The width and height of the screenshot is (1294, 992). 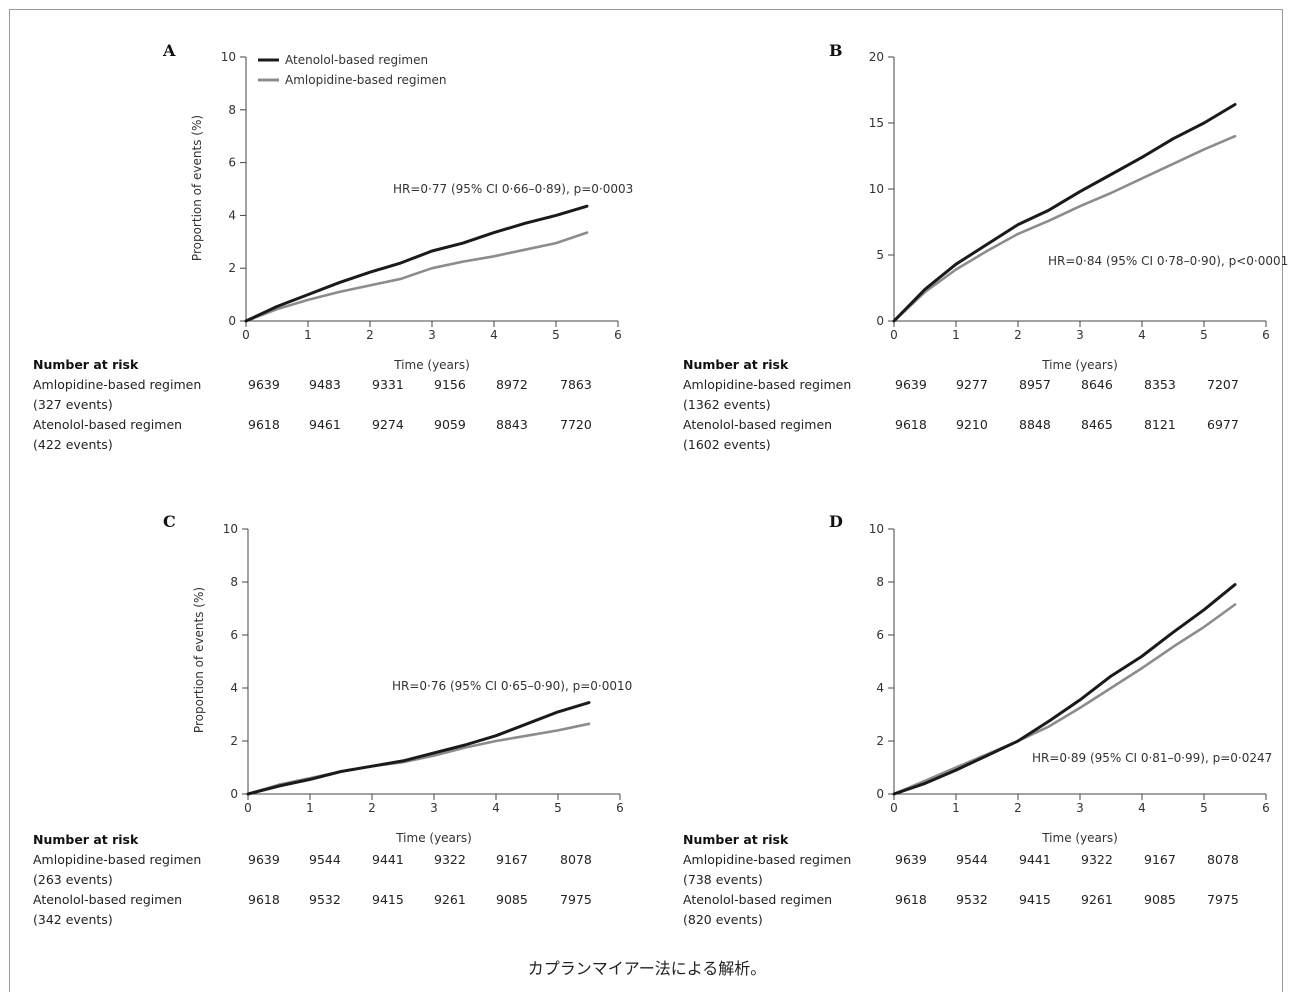 What do you see at coordinates (230, 529) in the screenshot?
I see `y-tick-label: 10` at bounding box center [230, 529].